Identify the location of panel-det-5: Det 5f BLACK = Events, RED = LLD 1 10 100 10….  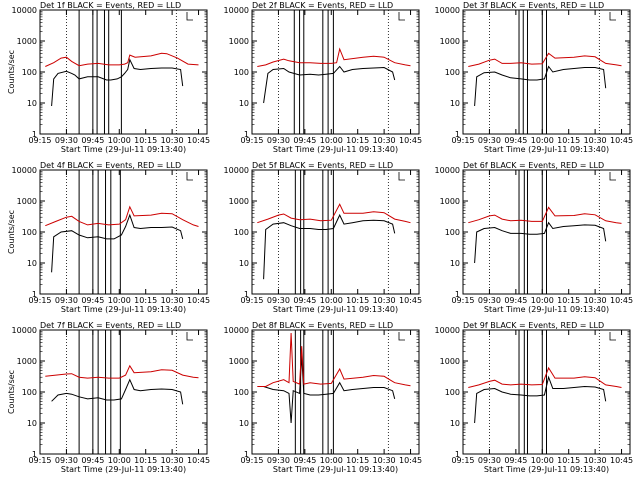
(323, 237).